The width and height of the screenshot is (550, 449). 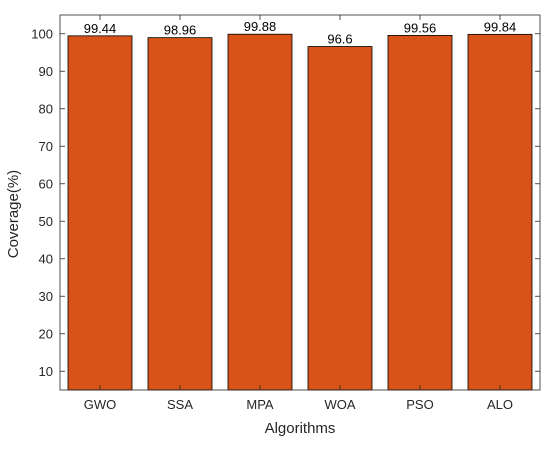 What do you see at coordinates (300, 428) in the screenshot?
I see `x-axis-label: Algorithms` at bounding box center [300, 428].